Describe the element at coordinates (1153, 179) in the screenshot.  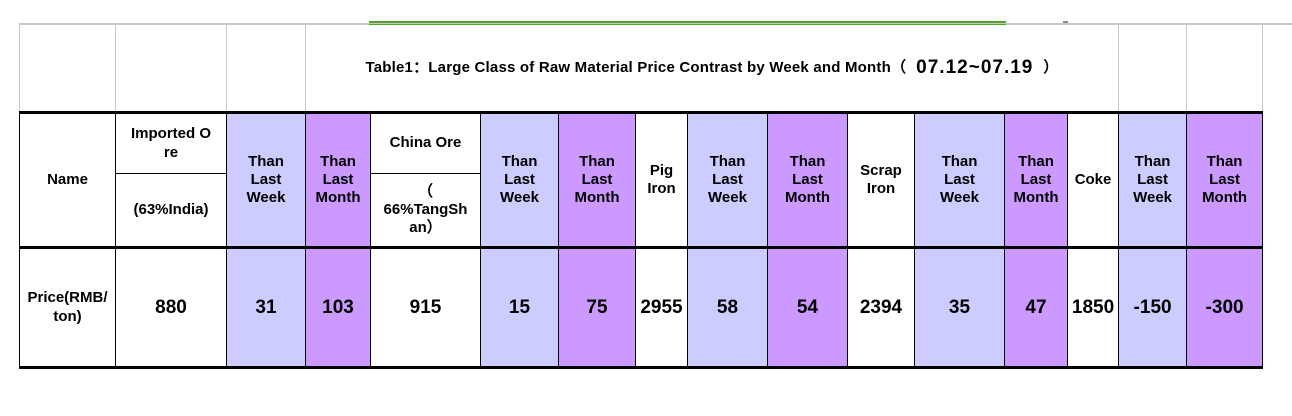
I see `header-than-last-week-5: Than Last Week` at that location.